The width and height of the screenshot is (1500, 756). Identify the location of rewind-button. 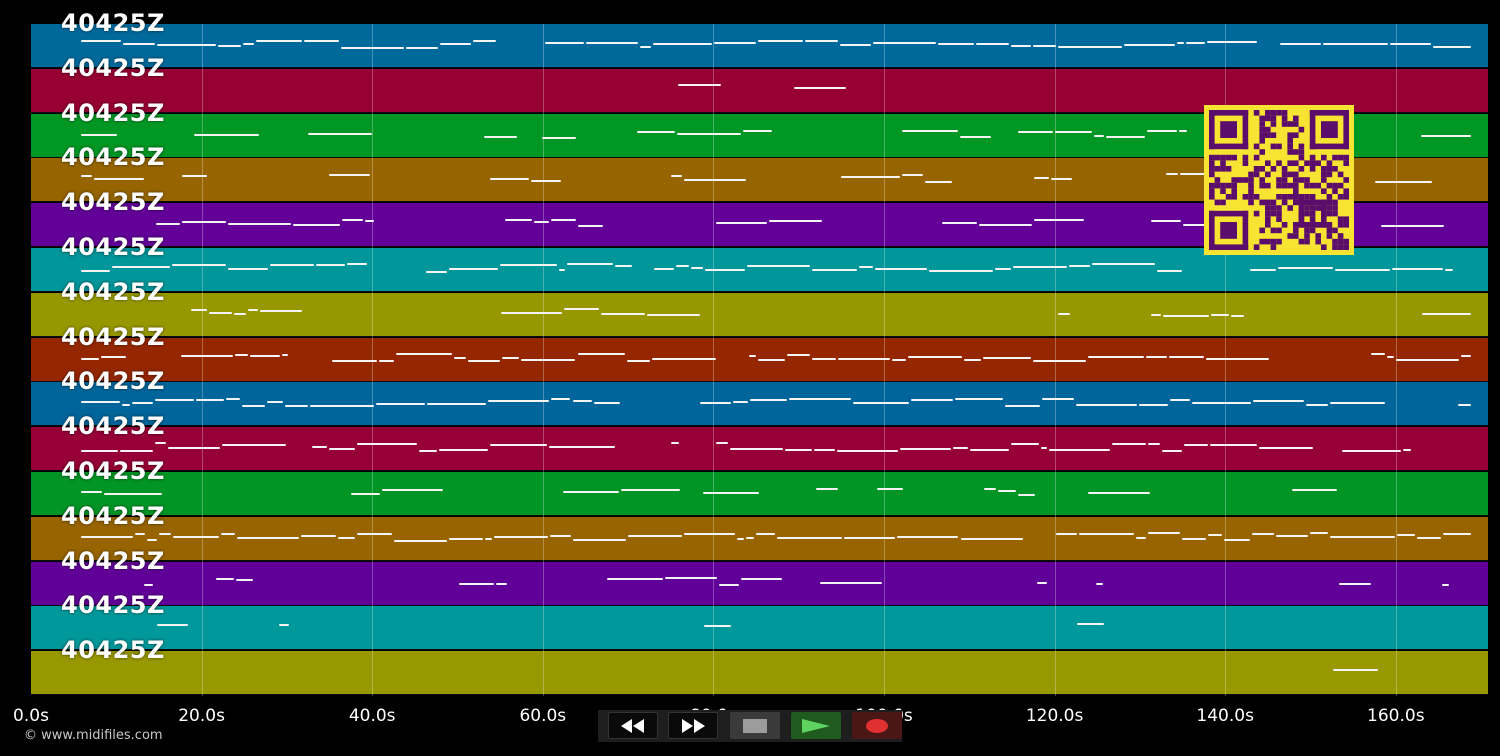
(633, 725).